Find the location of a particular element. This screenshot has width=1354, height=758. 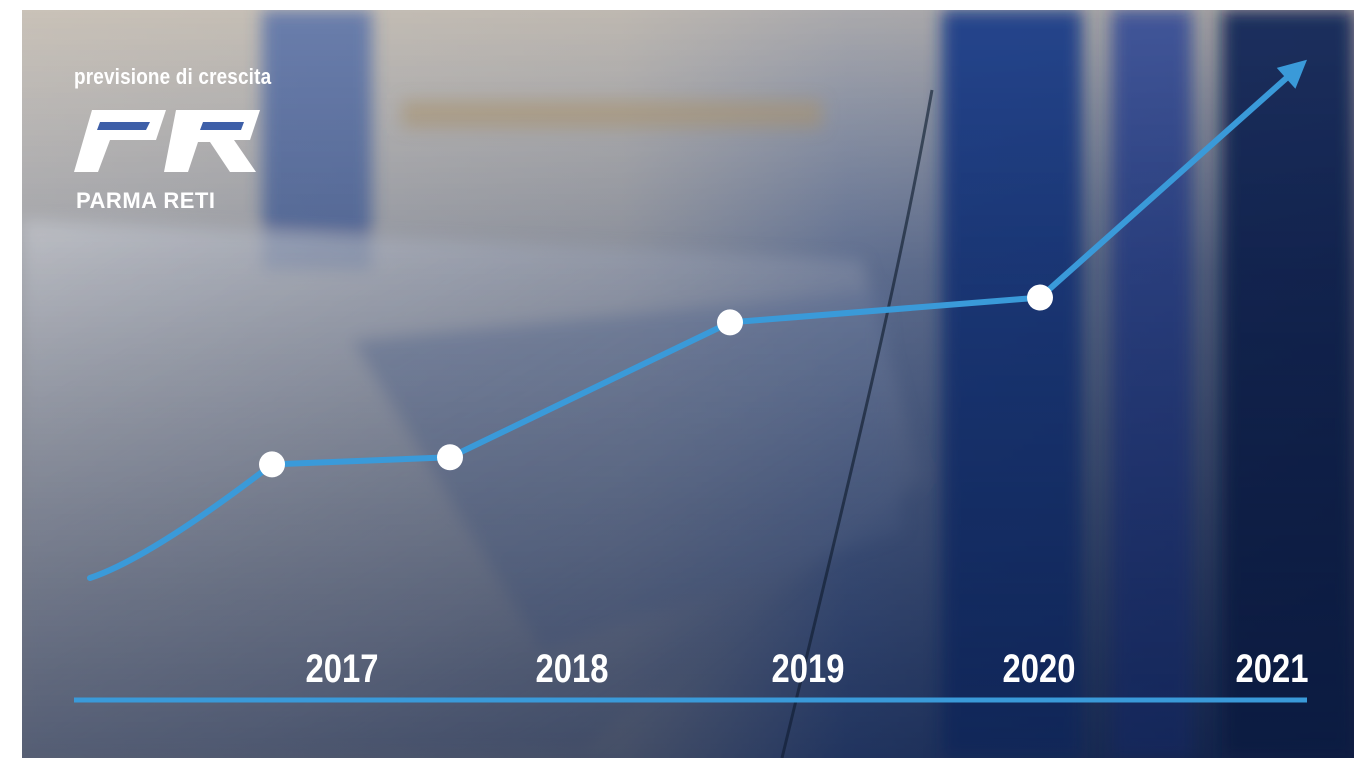

x-tick-label-2020: 2020 is located at coordinates (1039, 668).